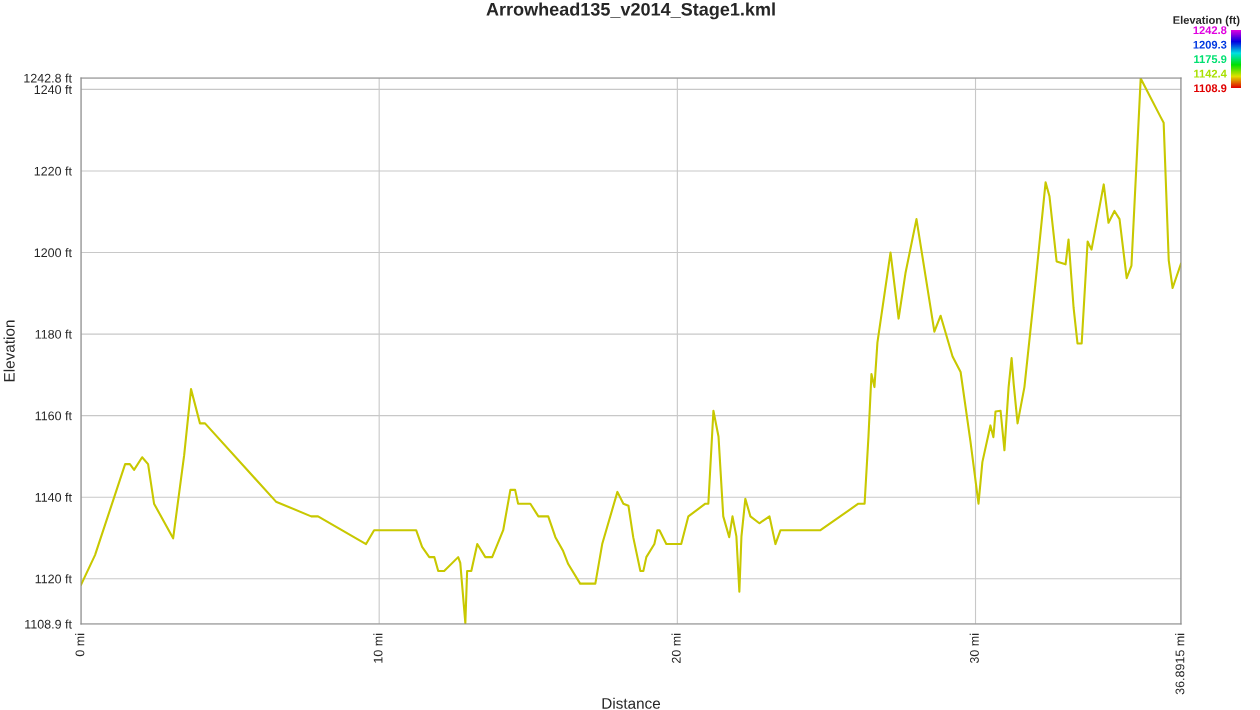  I want to click on color-bar-label: 1175.9, so click(1210, 59).